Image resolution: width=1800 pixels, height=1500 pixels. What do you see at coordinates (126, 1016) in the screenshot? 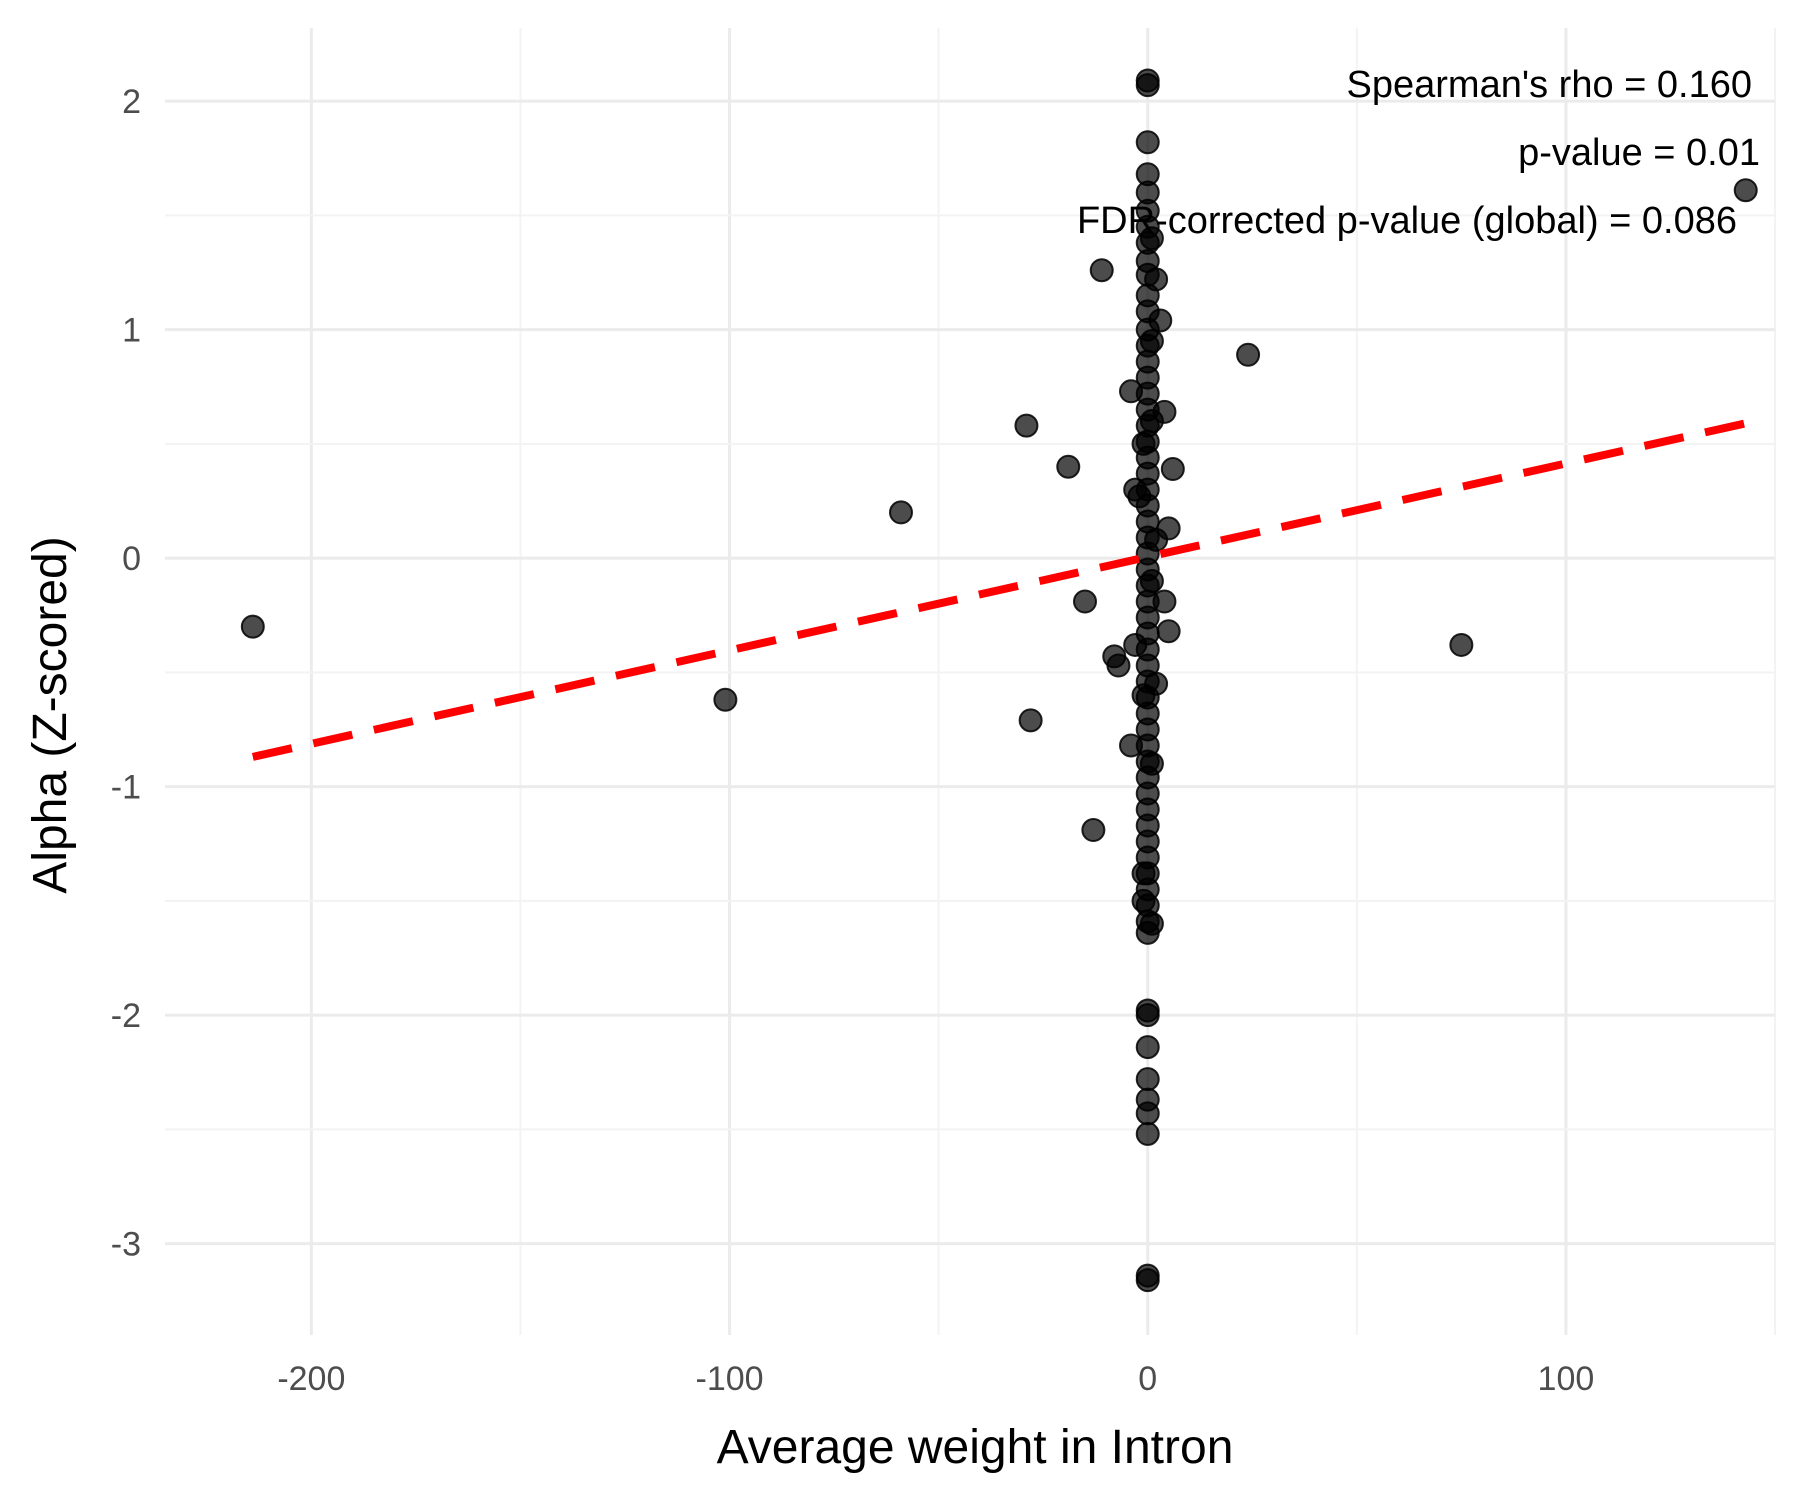
I see `y-tick-label: -2` at bounding box center [126, 1016].